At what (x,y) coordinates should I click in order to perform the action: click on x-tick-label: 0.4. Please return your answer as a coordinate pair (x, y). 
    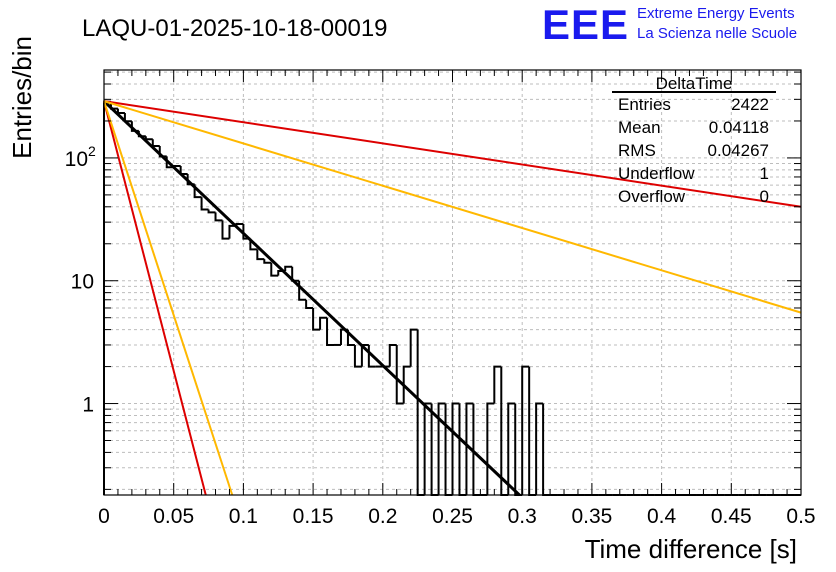
    Looking at the image, I should click on (662, 516).